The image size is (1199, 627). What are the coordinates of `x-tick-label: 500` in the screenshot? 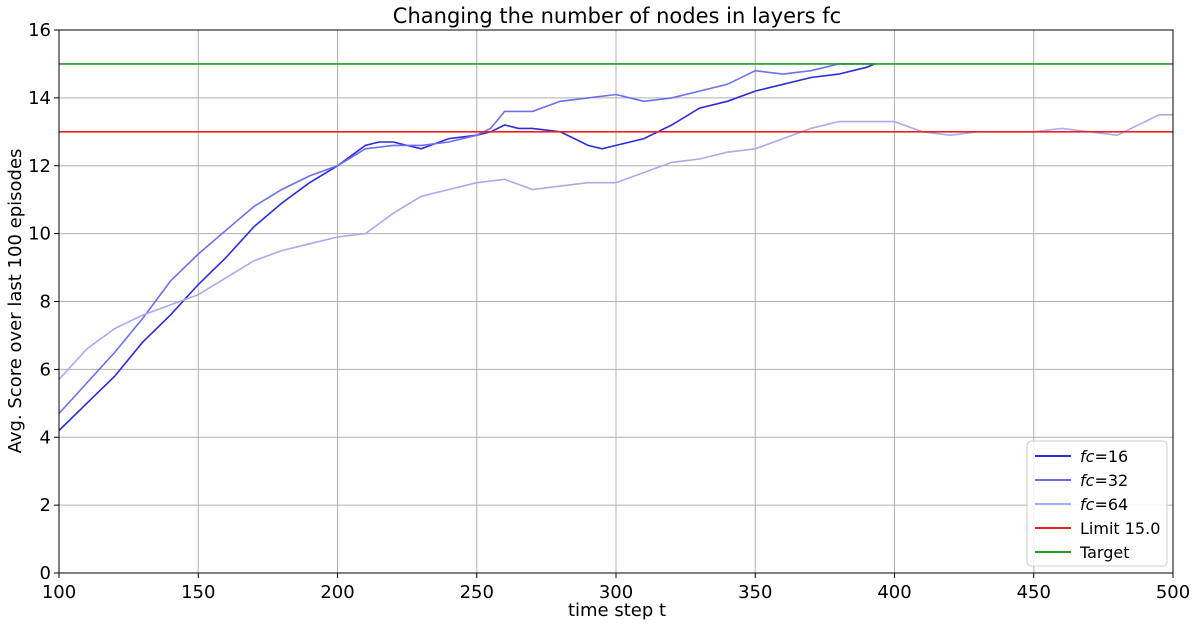 It's located at (1173, 592).